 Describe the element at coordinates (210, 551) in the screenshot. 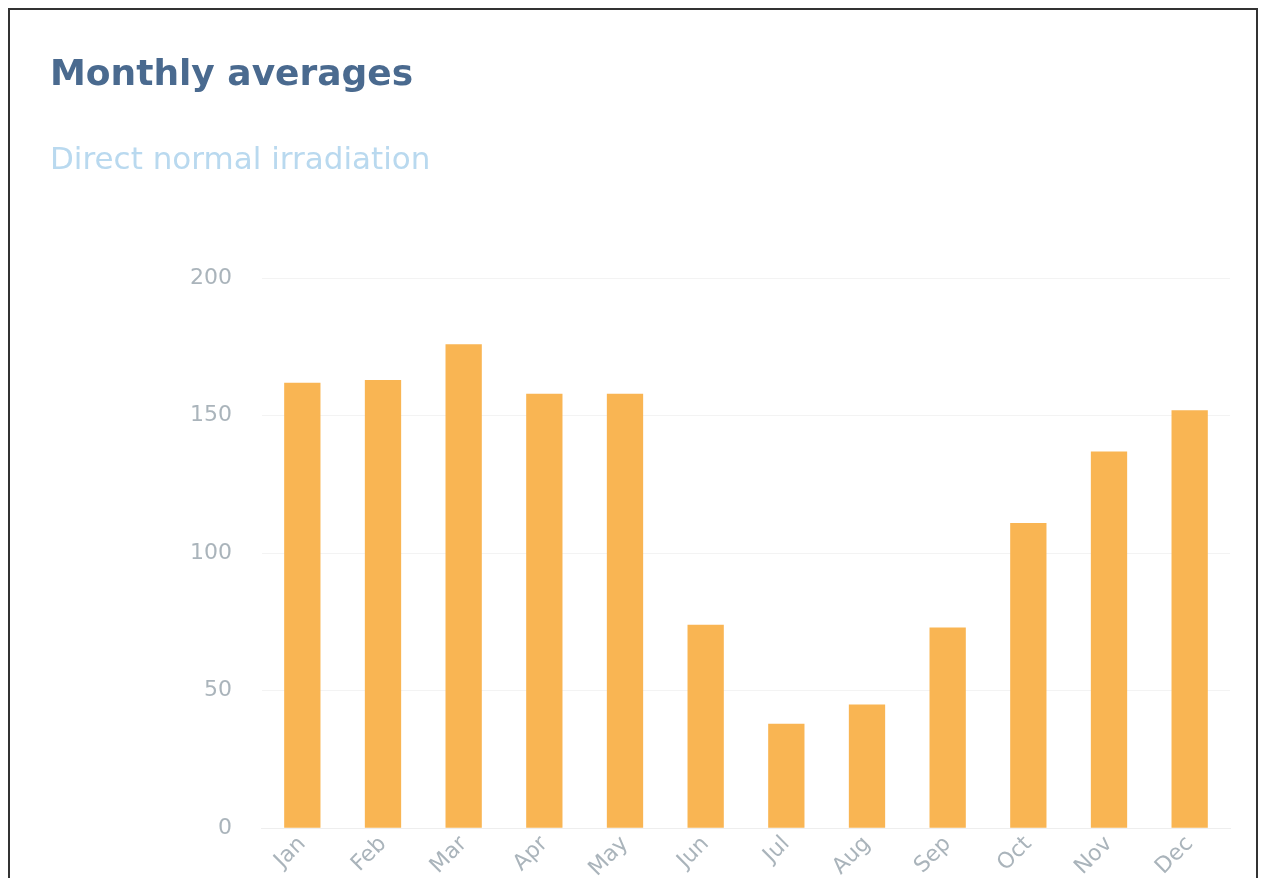

I see `y-tick-label: 100` at that location.